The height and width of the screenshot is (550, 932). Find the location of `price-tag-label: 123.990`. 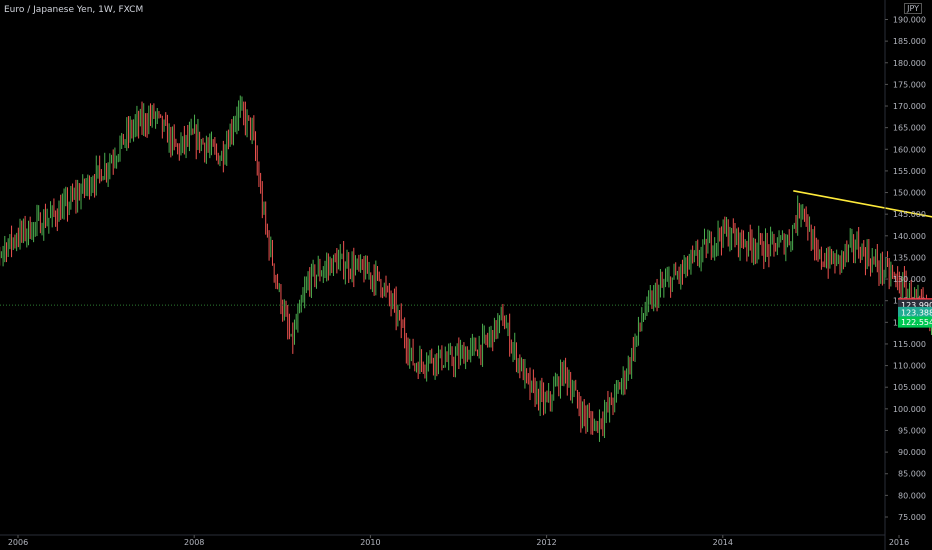

price-tag-label: 123.990 is located at coordinates (916, 305).